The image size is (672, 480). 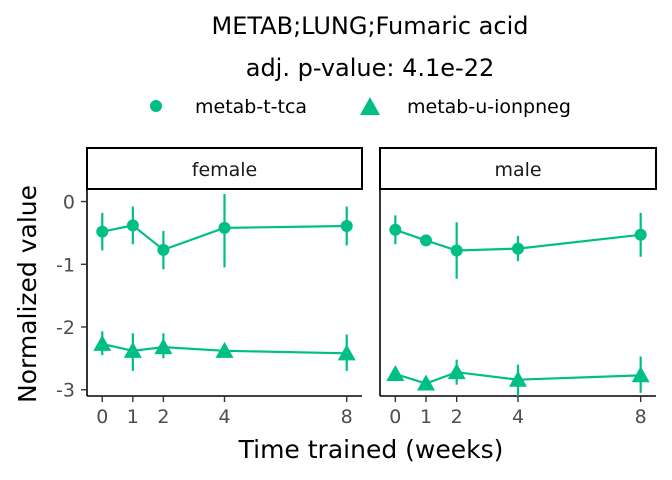 What do you see at coordinates (27, 294) in the screenshot?
I see `y-axis-title: Normalized value` at bounding box center [27, 294].